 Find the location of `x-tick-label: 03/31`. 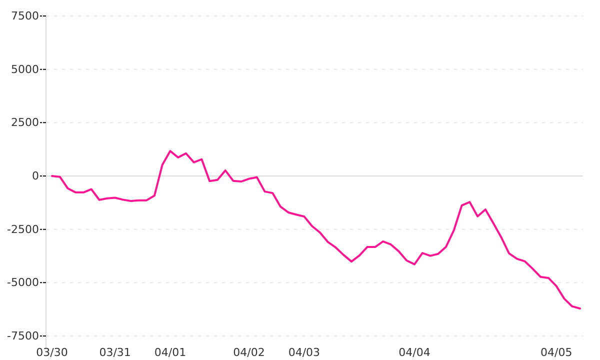

x-tick-label: 03/31 is located at coordinates (115, 352).